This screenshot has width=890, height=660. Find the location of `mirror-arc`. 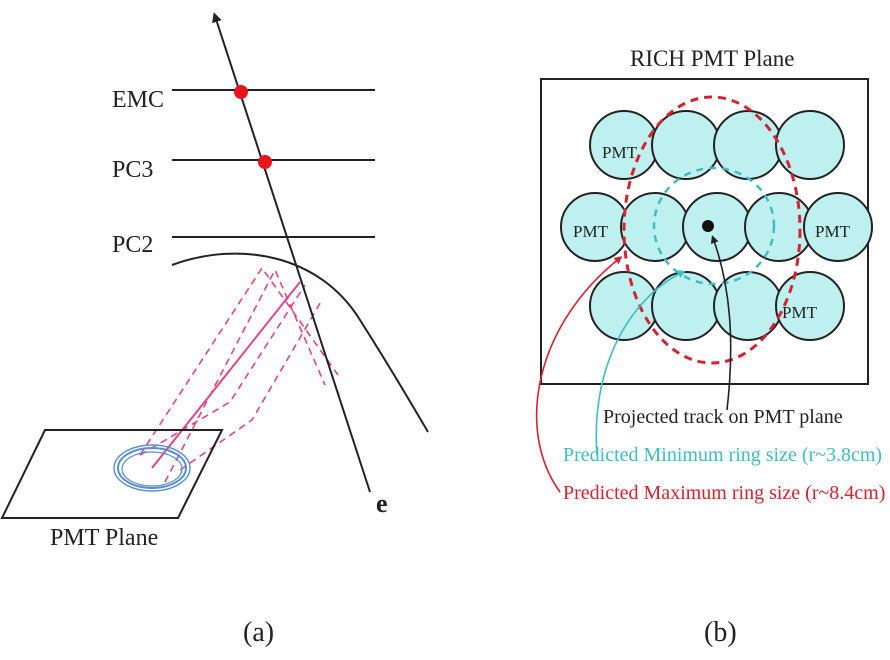

mirror-arc is located at coordinates (300, 342).